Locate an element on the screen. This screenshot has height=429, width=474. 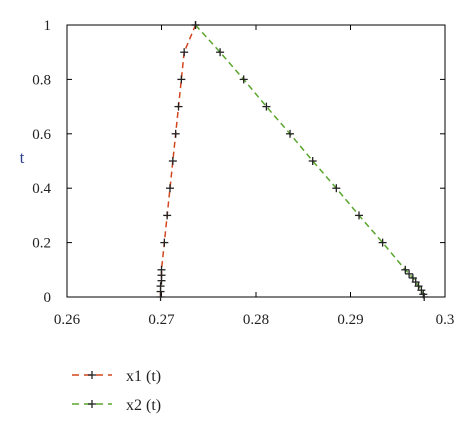
y-tick-label: 0.8 is located at coordinates (41, 80).